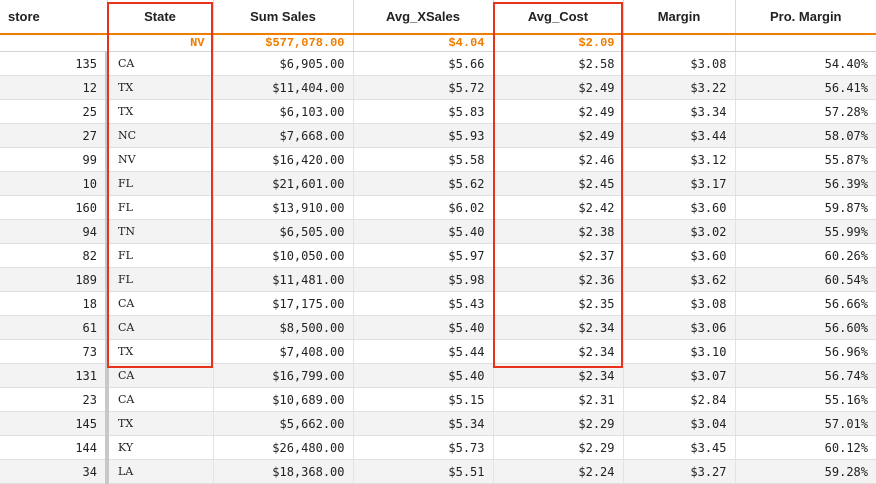 Image resolution: width=876 pixels, height=484 pixels. What do you see at coordinates (438, 423) in the screenshot?
I see `table-row: 145 TX $5,662.00 $5.34 $2.29 $3.04 57.01%` at bounding box center [438, 423].